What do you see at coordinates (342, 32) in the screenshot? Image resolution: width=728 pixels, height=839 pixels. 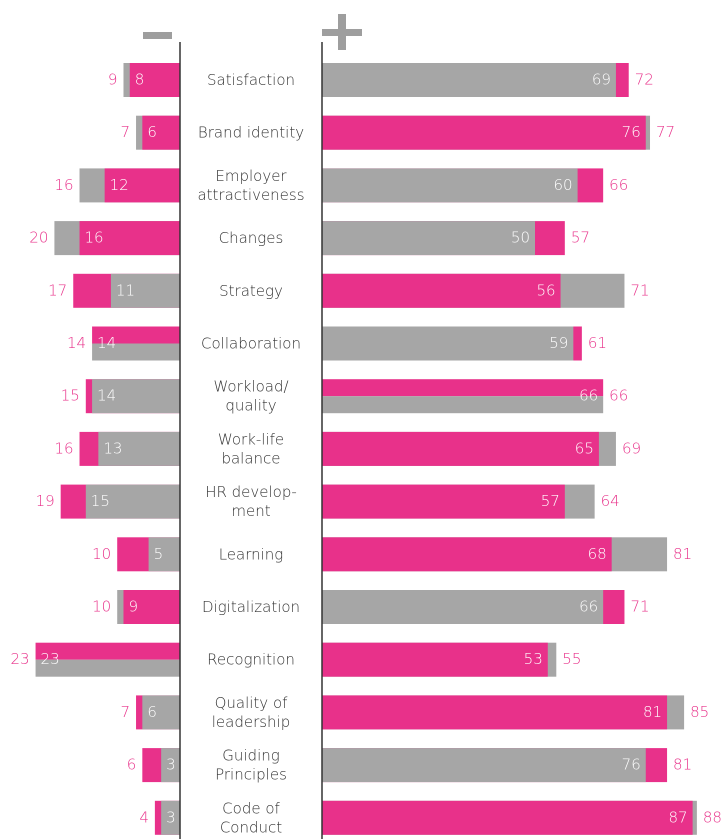 I see `plus-sign-v` at bounding box center [342, 32].